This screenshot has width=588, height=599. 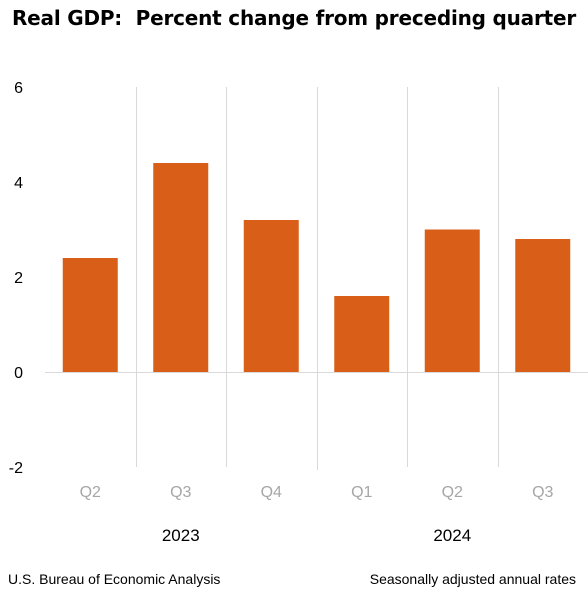 I want to click on y-tick-label: 6, so click(x=18, y=88).